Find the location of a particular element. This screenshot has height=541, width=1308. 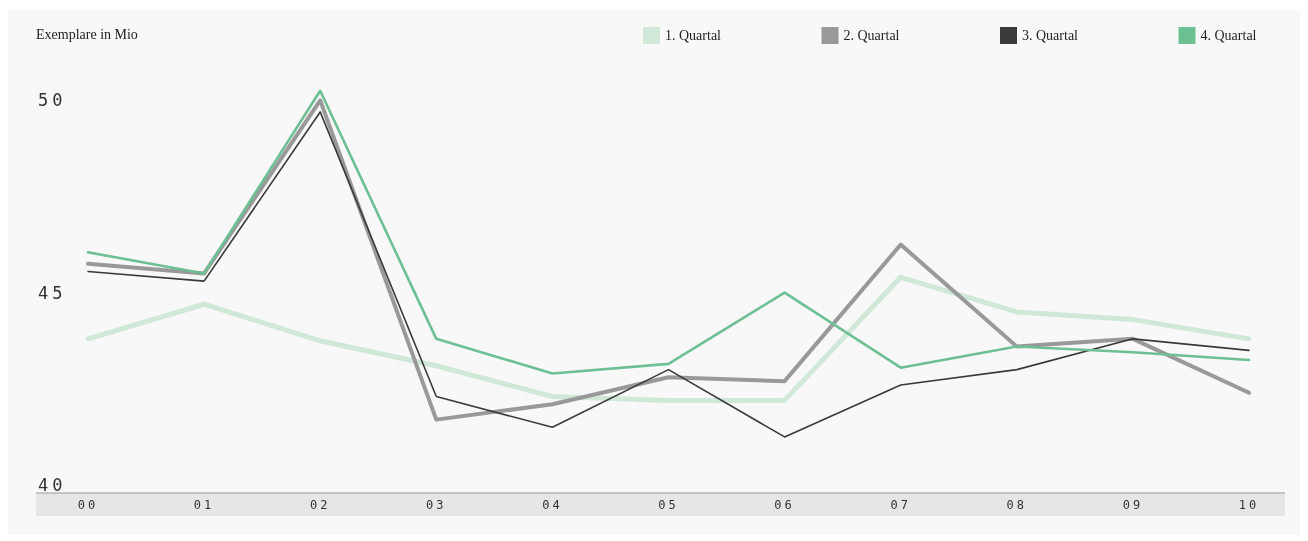

y-tick-label: 50 is located at coordinates (52, 100).